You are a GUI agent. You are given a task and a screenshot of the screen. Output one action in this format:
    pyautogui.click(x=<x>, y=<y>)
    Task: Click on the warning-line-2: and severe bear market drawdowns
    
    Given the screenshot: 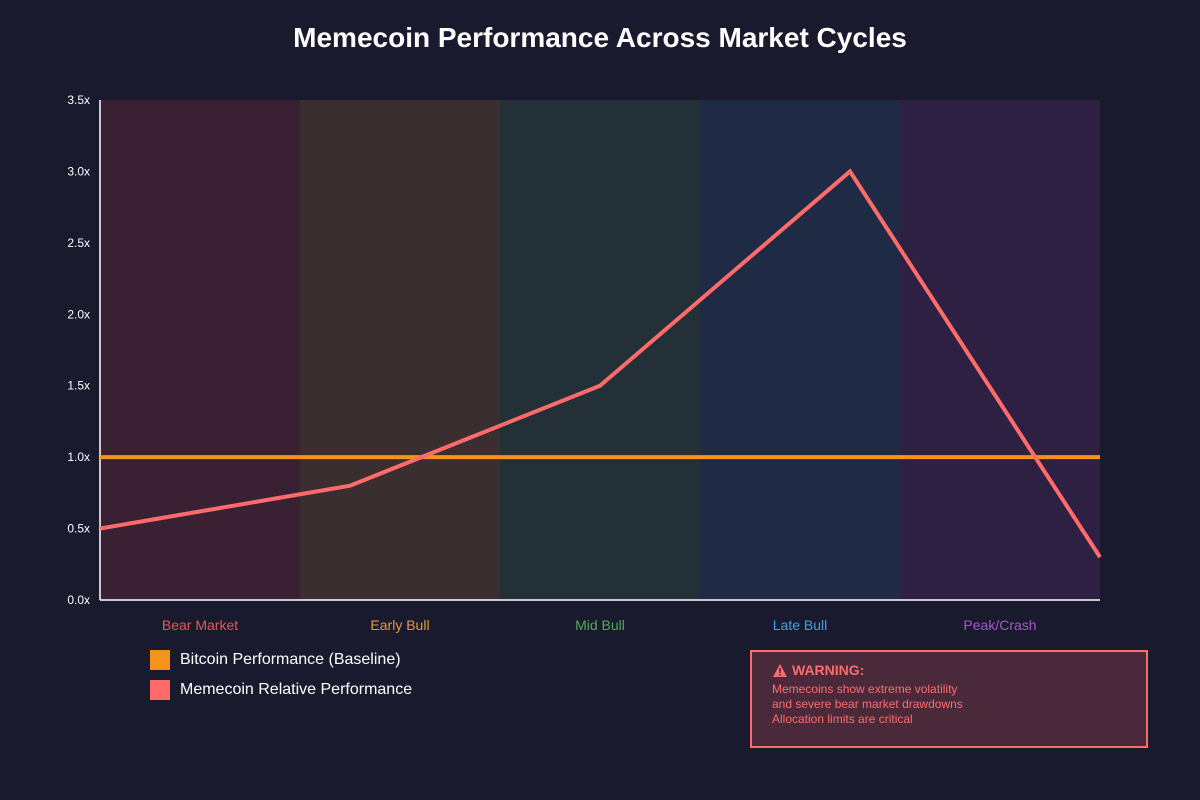 What is the action you would take?
    pyautogui.click(x=867, y=704)
    